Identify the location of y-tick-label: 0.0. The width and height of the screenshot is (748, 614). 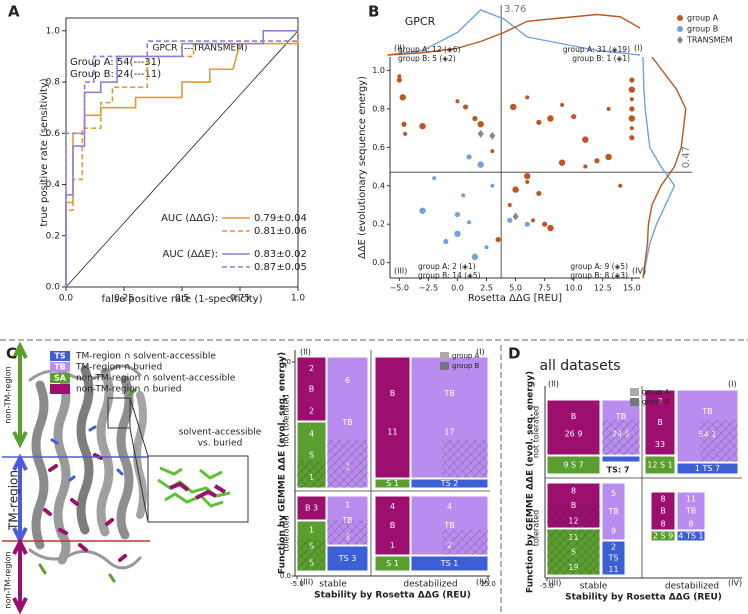
(53, 288).